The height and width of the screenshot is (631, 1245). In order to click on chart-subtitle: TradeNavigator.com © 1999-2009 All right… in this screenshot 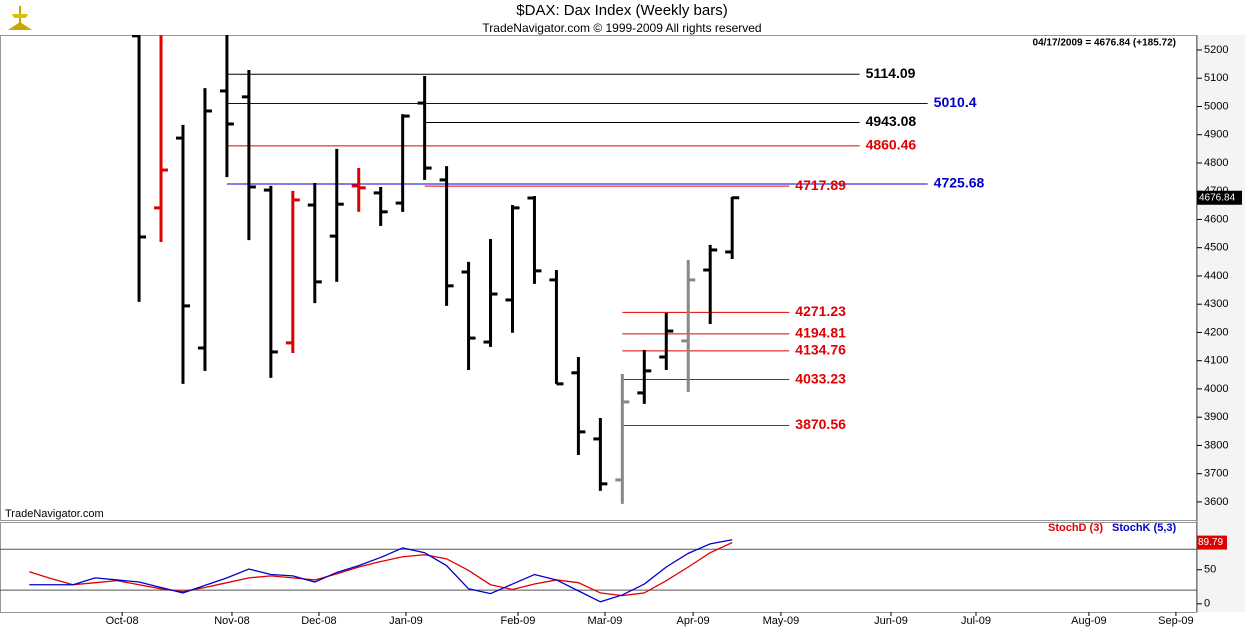, I will do `click(621, 28)`.